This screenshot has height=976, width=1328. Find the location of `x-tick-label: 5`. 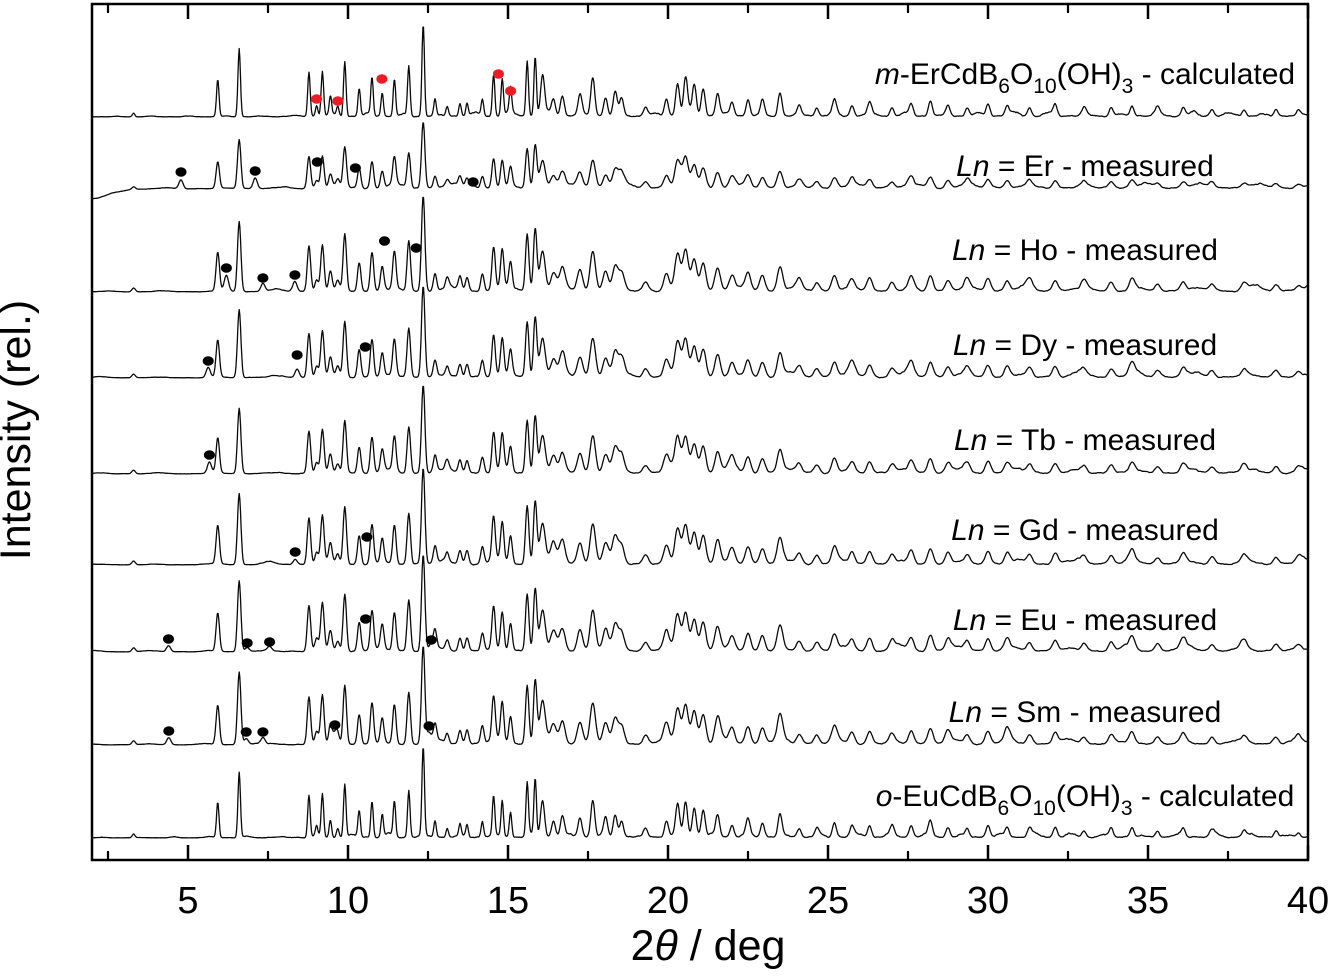

x-tick-label: 5 is located at coordinates (187, 901).